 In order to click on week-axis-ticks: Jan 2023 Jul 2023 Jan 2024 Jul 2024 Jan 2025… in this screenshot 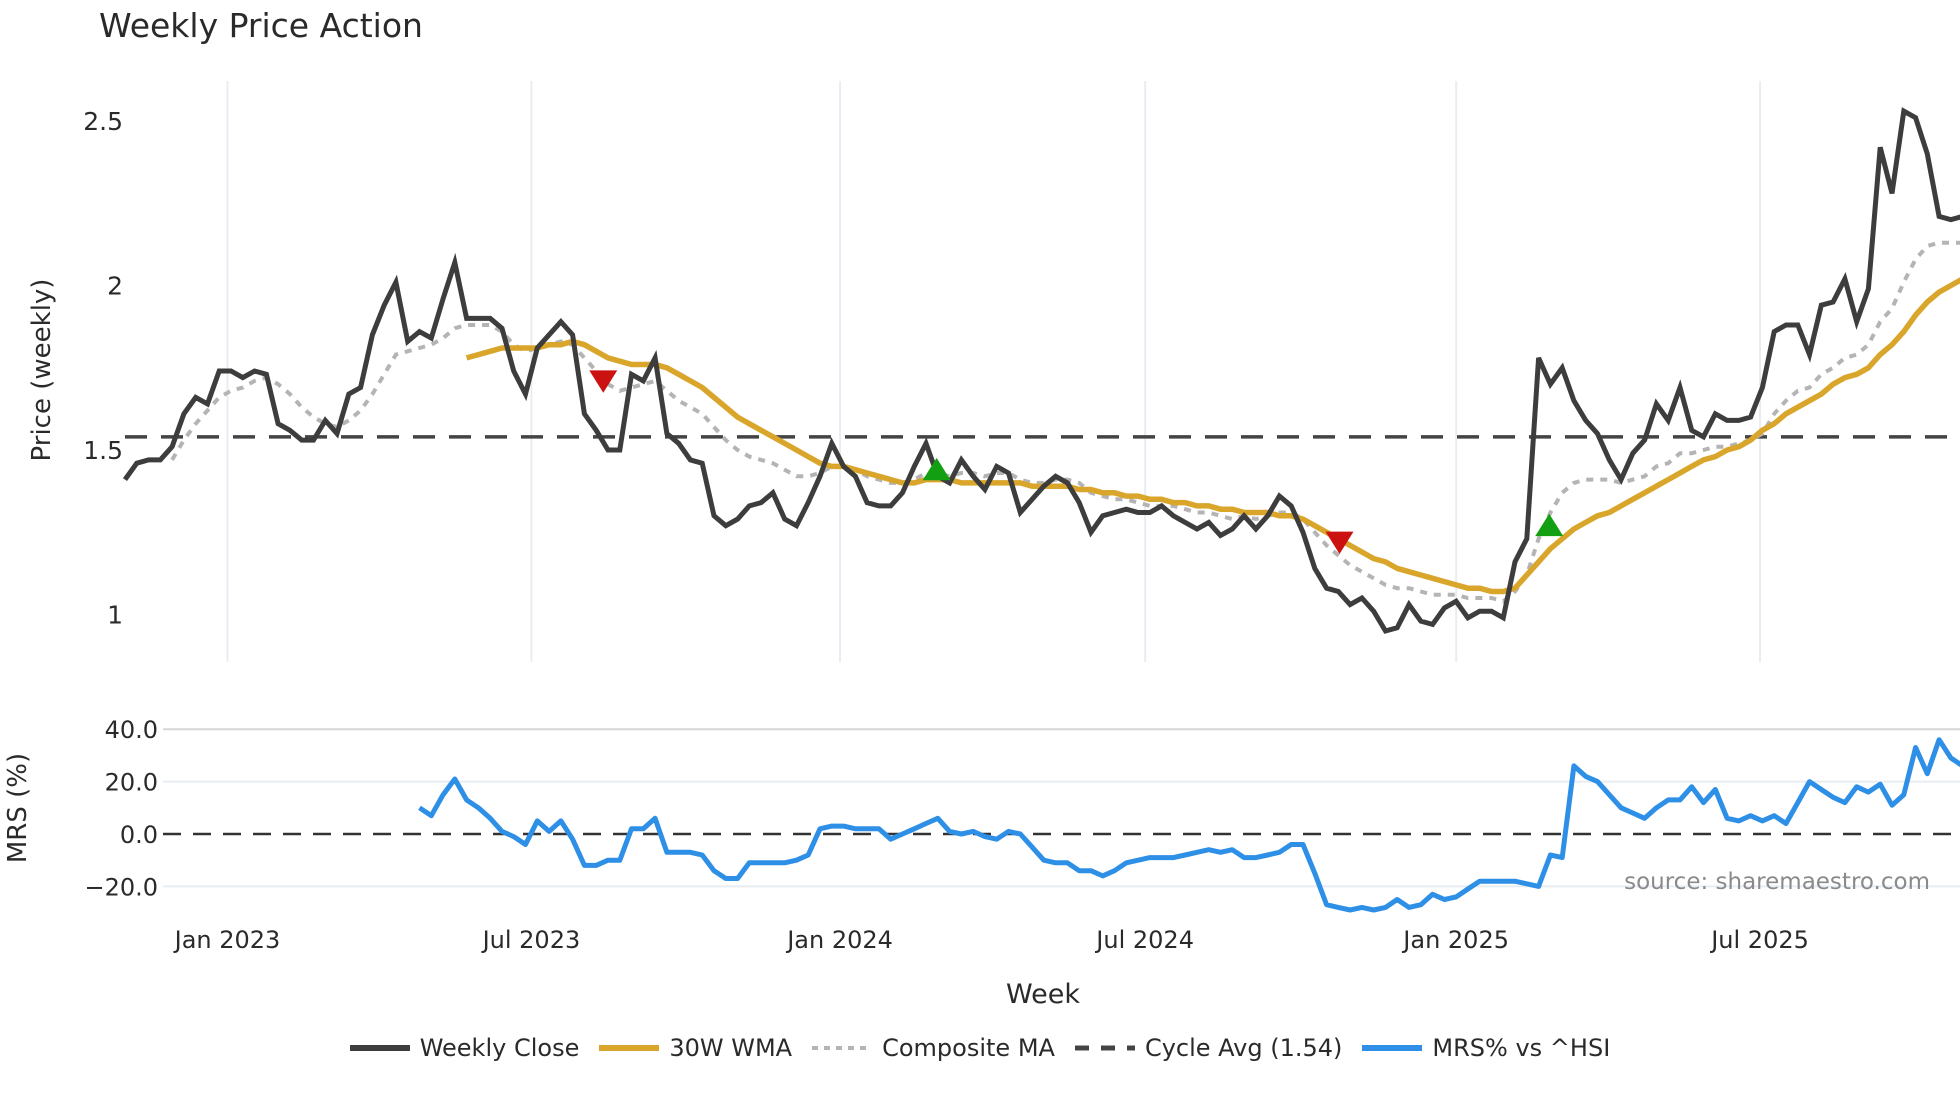, I will do `click(991, 940)`.